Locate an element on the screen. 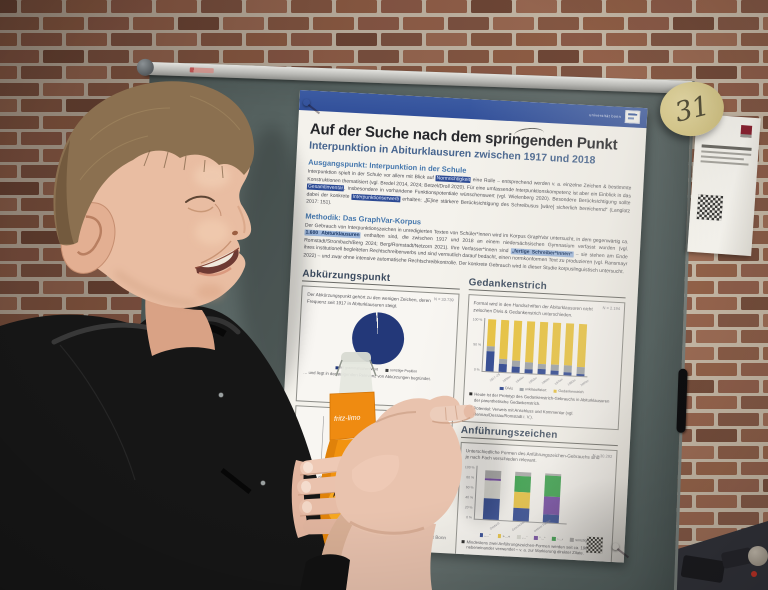 This screenshot has height=590, width=768. stacked-bars is located at coordinates (536, 348).